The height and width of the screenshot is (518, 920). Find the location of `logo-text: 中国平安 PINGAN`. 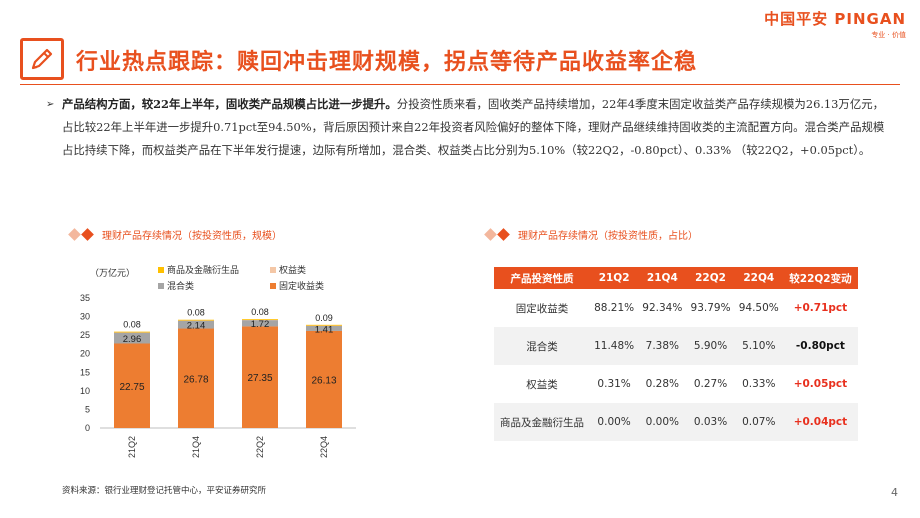

logo-text: 中国平安 PINGAN is located at coordinates (835, 19).